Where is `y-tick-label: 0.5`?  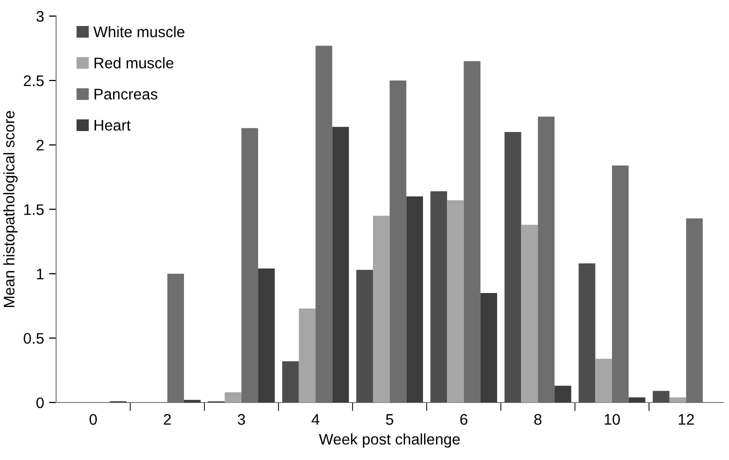 y-tick-label: 0.5 is located at coordinates (34, 338).